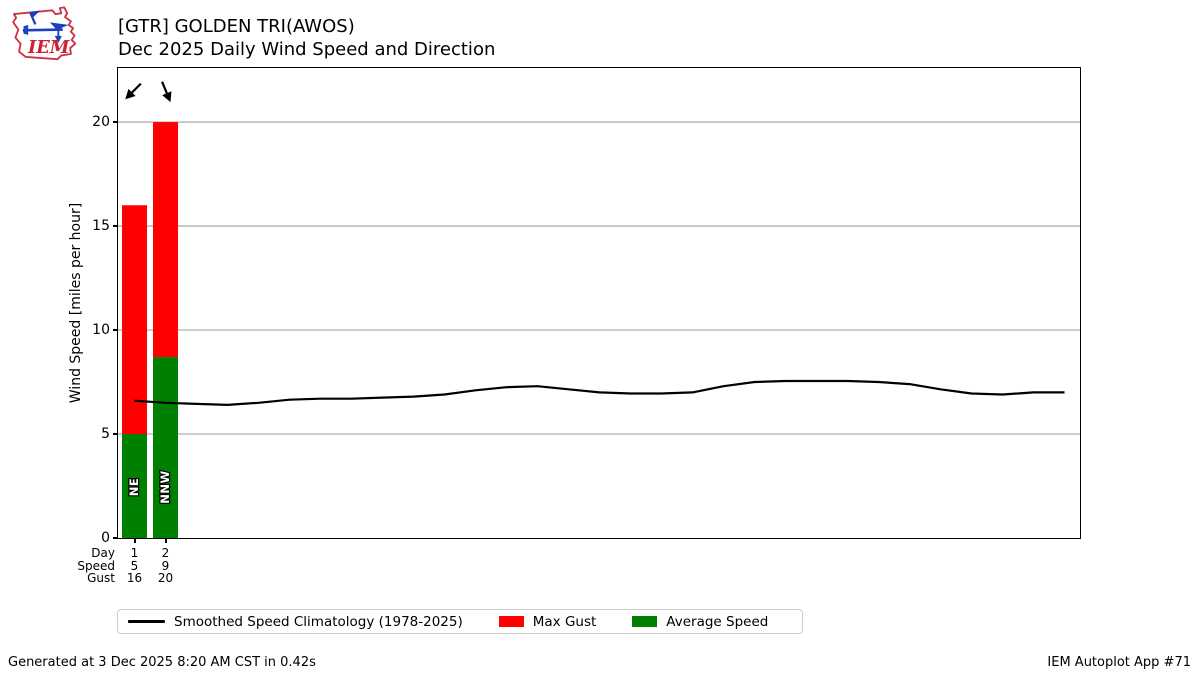 Image resolution: width=1200 pixels, height=675 pixels. I want to click on iem-logo: IEM, so click(45, 34).